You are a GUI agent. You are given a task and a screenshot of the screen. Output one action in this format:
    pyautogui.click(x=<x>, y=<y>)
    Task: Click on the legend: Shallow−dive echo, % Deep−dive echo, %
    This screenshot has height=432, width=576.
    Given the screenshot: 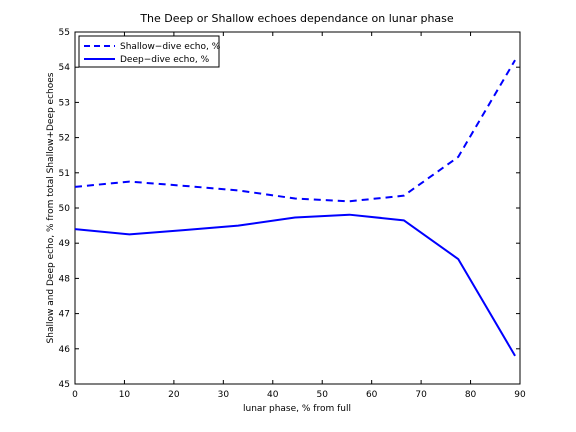 What is the action you would take?
    pyautogui.click(x=149, y=51)
    